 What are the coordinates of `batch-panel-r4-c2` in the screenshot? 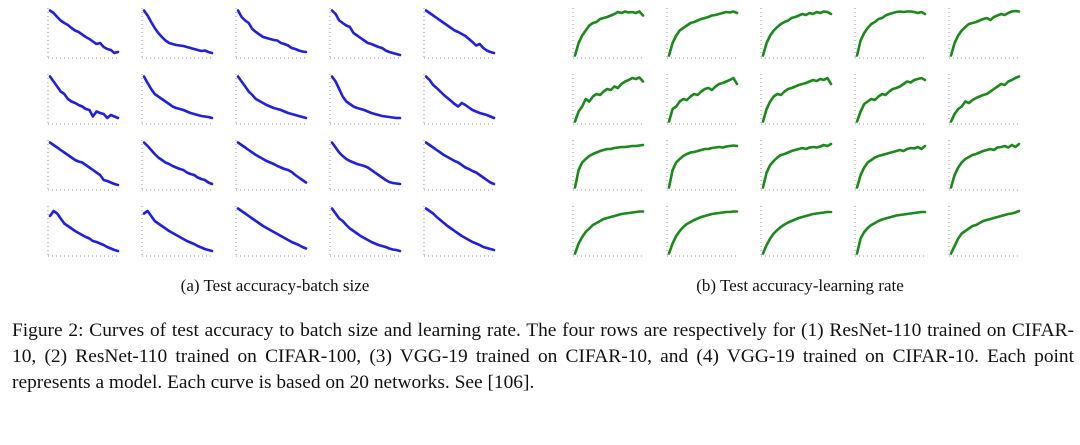 It's located at (177, 231).